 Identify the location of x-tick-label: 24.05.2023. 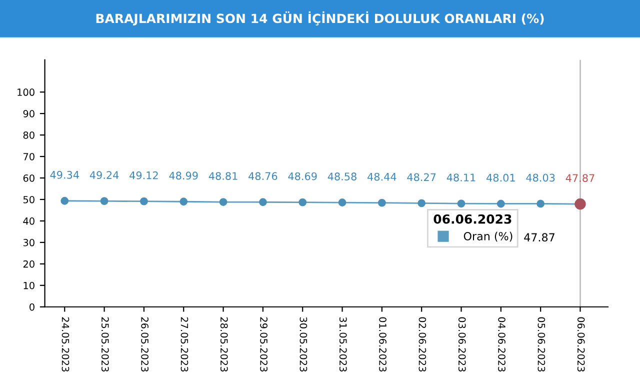
(66, 344).